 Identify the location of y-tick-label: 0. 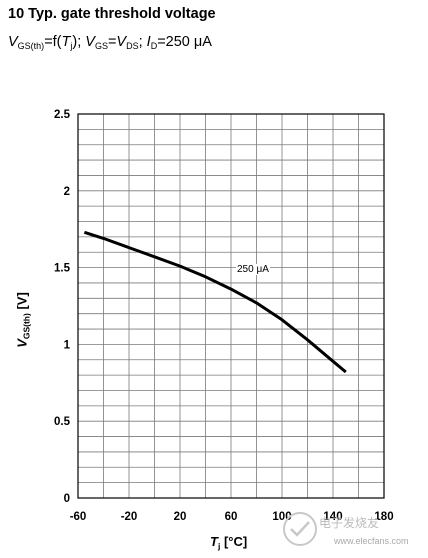
(67, 499).